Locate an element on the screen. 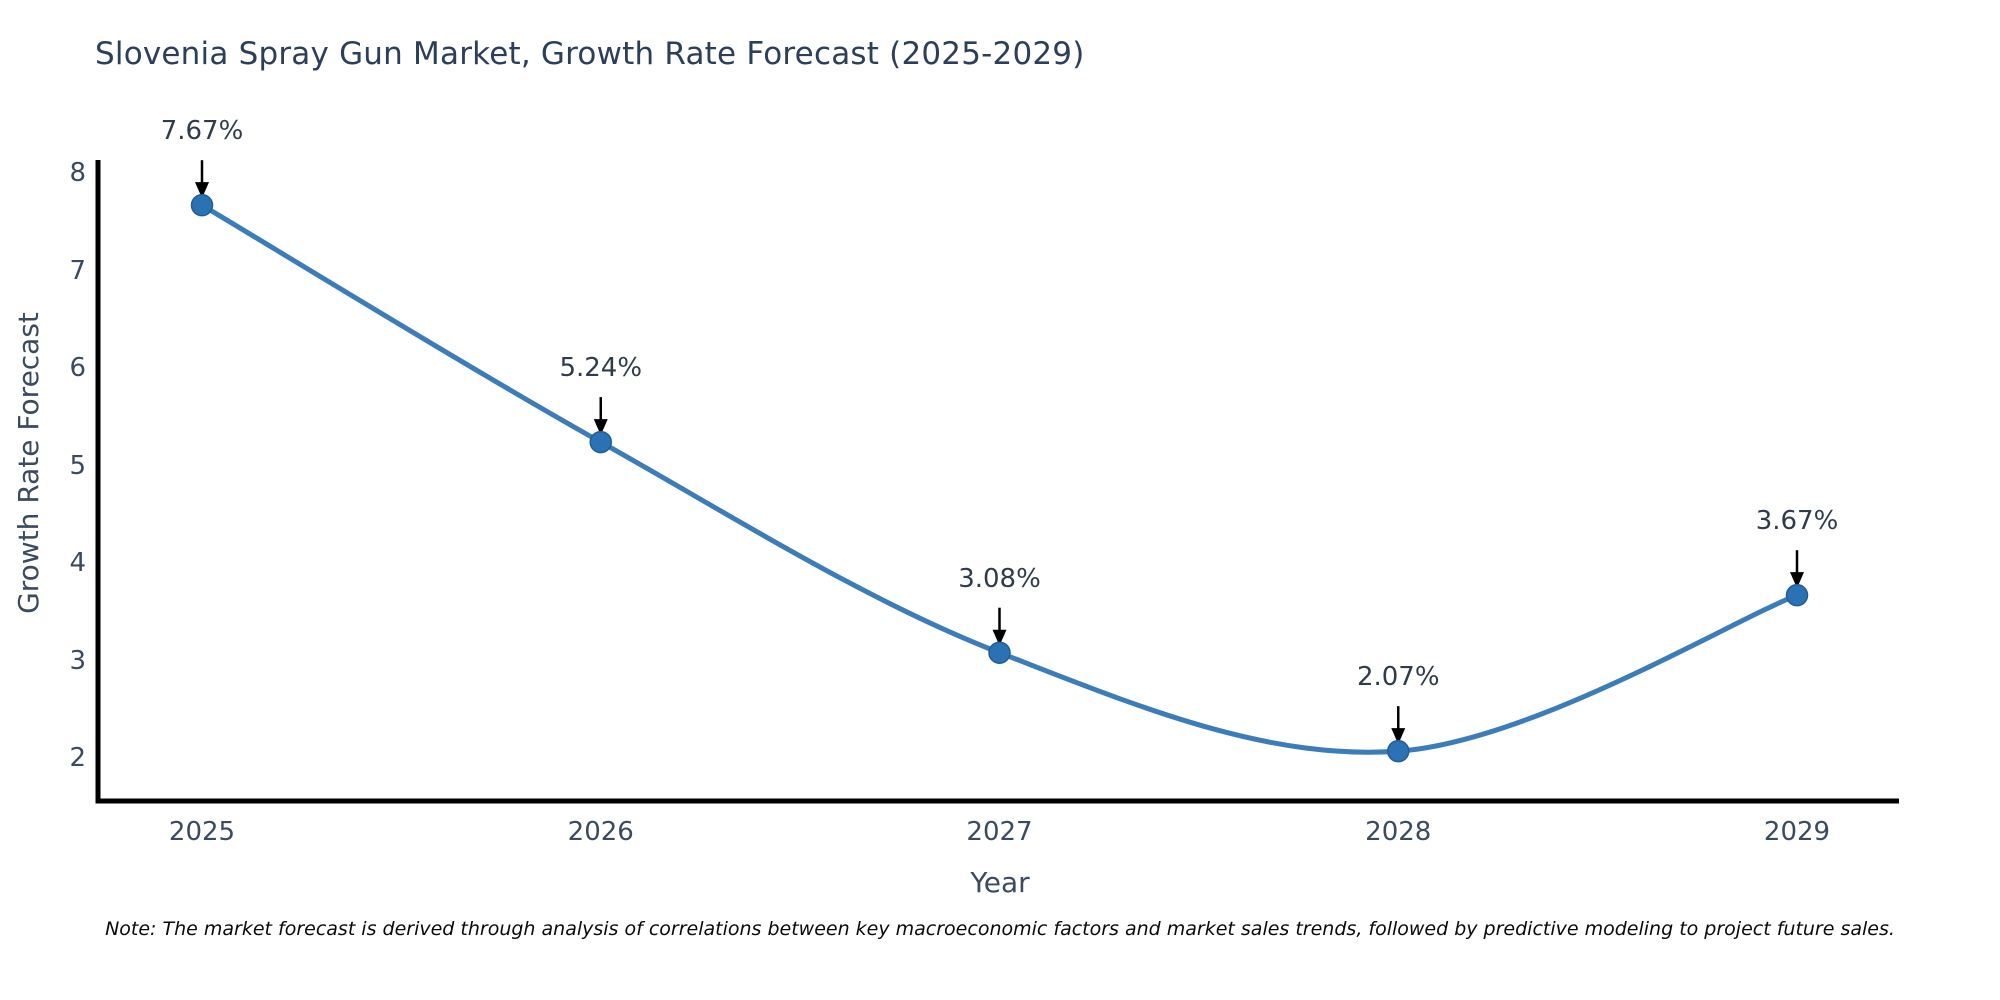 This screenshot has width=2000, height=1000. x-tick-label: 2025 is located at coordinates (202, 832).